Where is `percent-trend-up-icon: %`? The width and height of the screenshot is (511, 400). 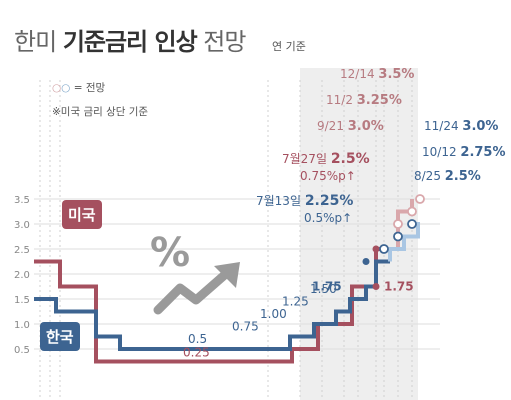 percent-trend-up-icon: % is located at coordinates (195, 272).